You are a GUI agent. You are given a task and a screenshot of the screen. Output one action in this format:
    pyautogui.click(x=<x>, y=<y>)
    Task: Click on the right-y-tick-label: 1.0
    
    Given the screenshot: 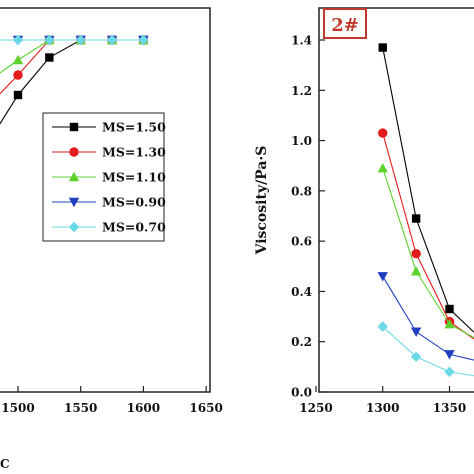 What is the action you would take?
    pyautogui.click(x=301, y=141)
    